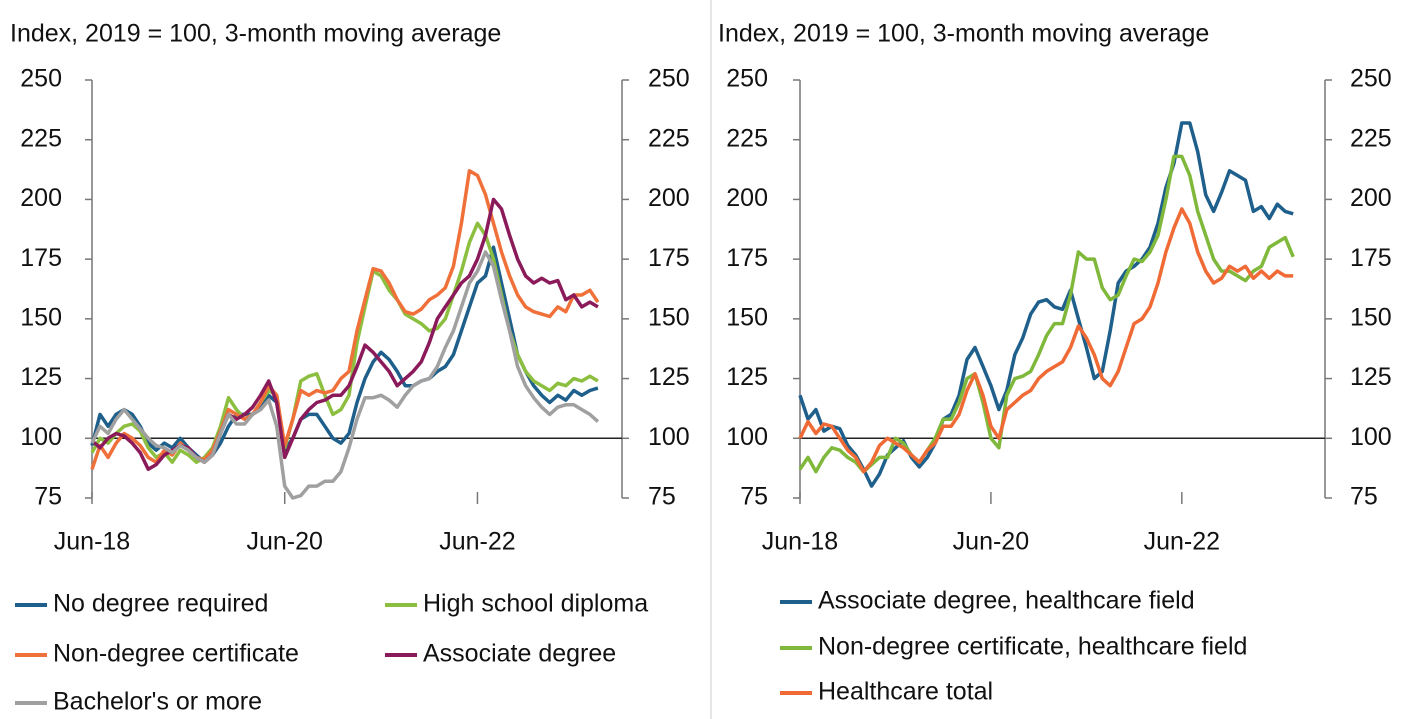 Image resolution: width=1419 pixels, height=719 pixels. I want to click on legend-label: Healthcare total, so click(905, 692).